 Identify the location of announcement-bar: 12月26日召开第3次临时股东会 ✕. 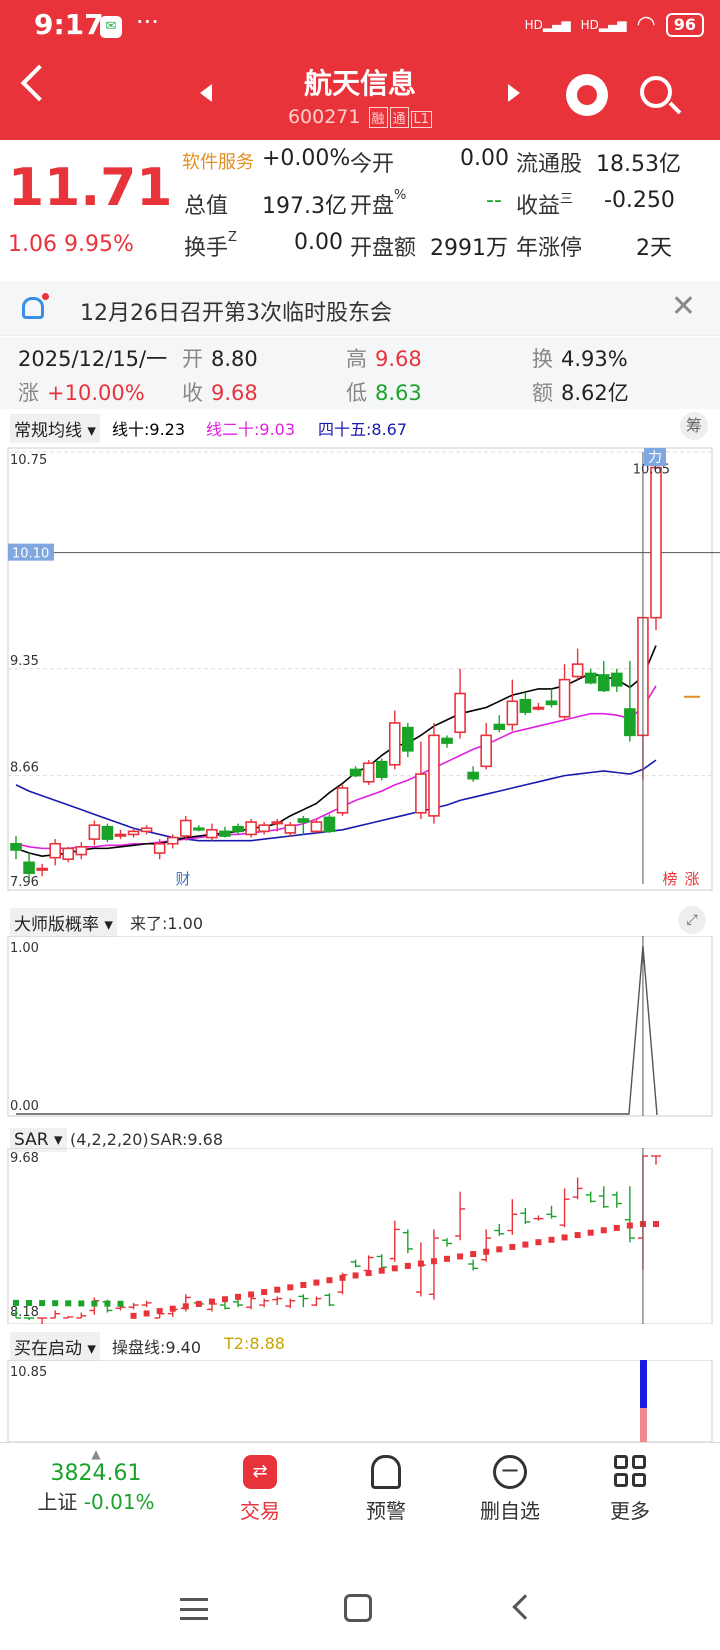
(360, 309).